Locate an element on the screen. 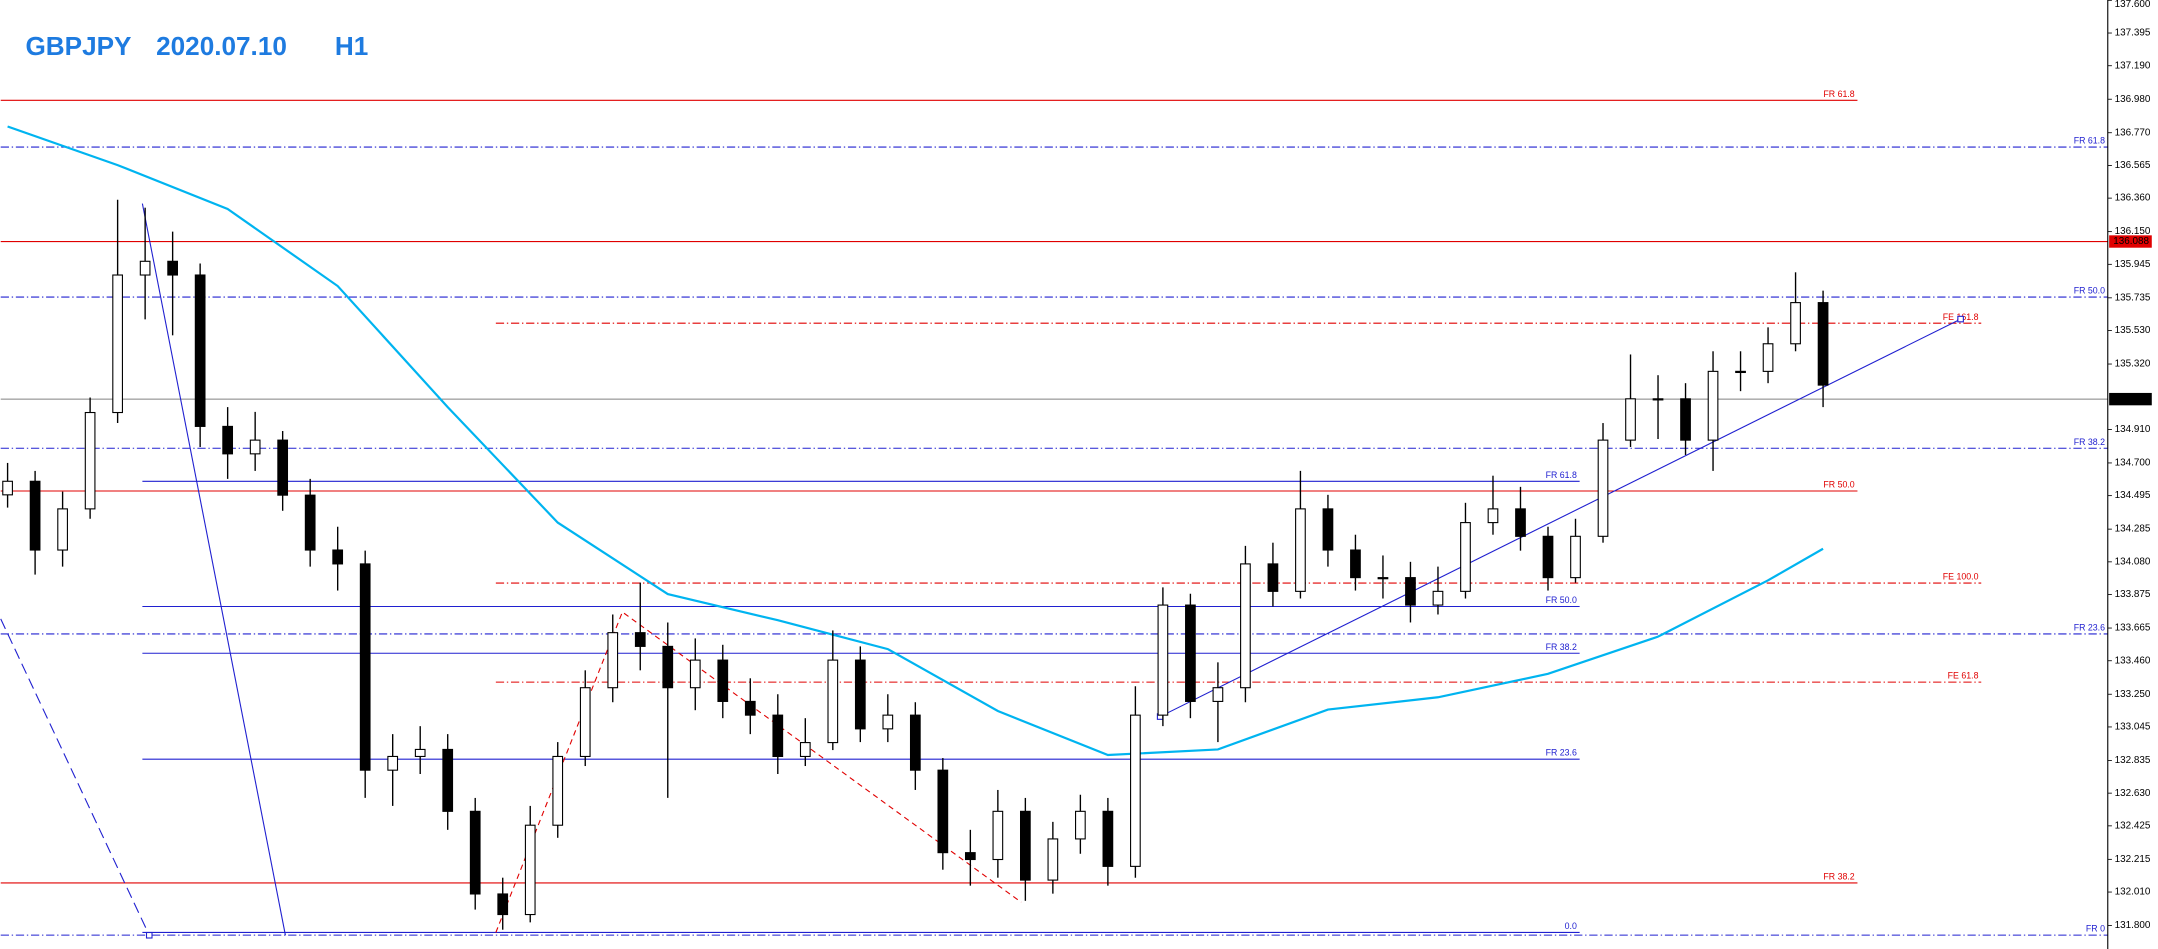 The width and height of the screenshot is (2158, 949). y-tick-label: 133.460 is located at coordinates (2133, 660).